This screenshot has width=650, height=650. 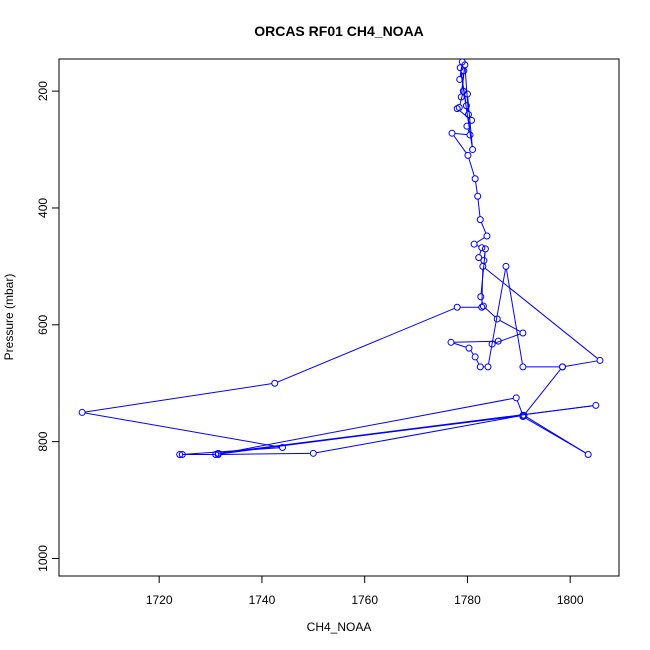 I want to click on y-axis: 200 400 600 800 1000, so click(x=47, y=326).